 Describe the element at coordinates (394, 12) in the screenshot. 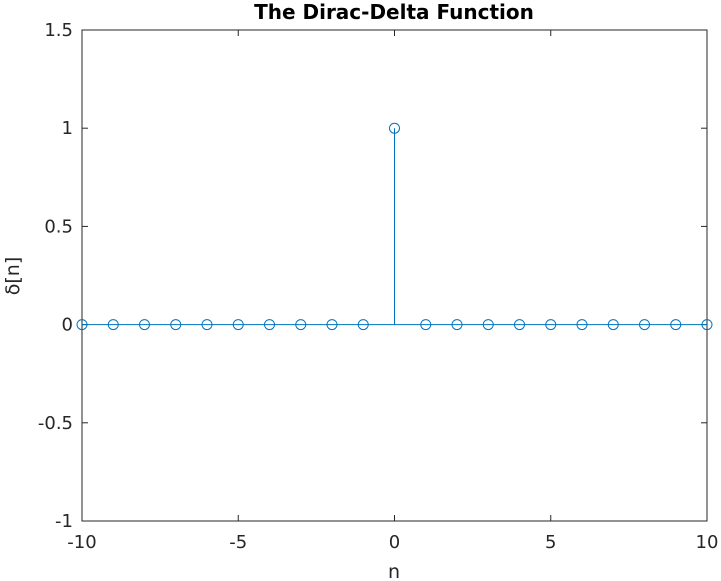

I see `chart-title: The Dirac-Delta Function` at that location.